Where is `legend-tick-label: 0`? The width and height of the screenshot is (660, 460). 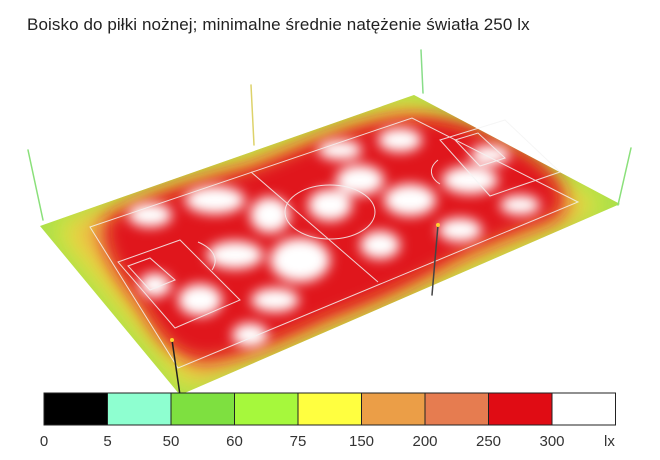
legend-tick-label: 0 is located at coordinates (44, 441).